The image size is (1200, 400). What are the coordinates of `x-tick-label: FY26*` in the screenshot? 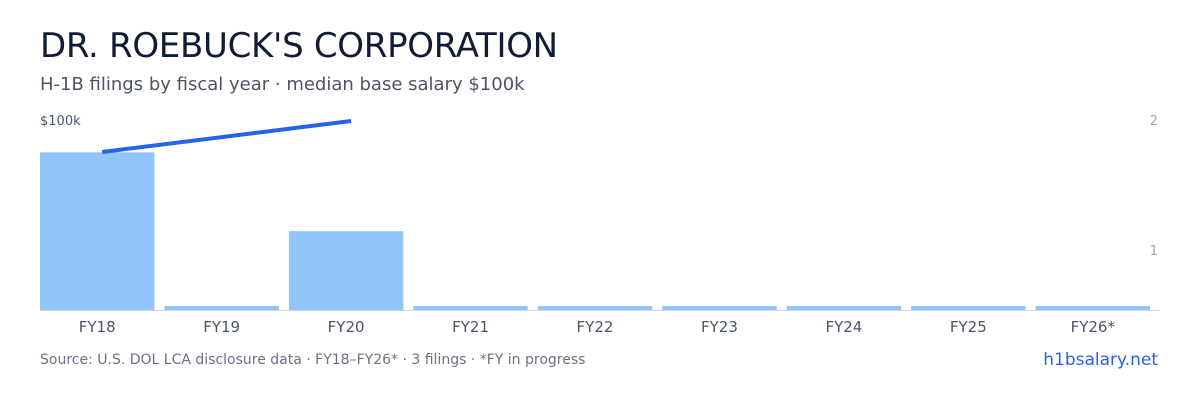 It's located at (1093, 327).